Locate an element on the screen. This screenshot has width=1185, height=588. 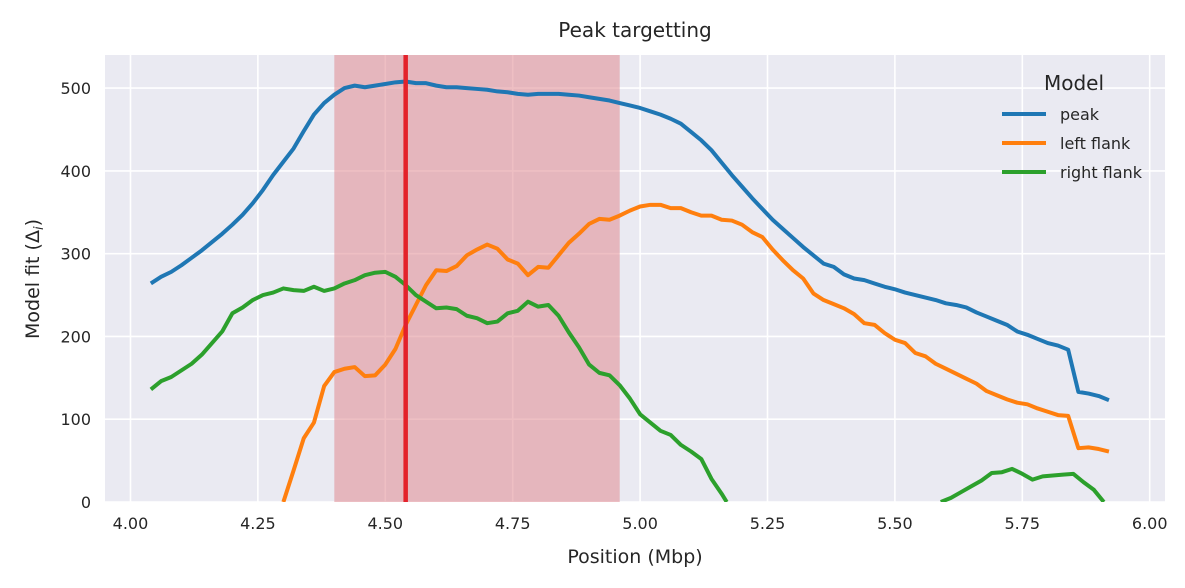
y-tick-label: 400 is located at coordinates (75, 171).